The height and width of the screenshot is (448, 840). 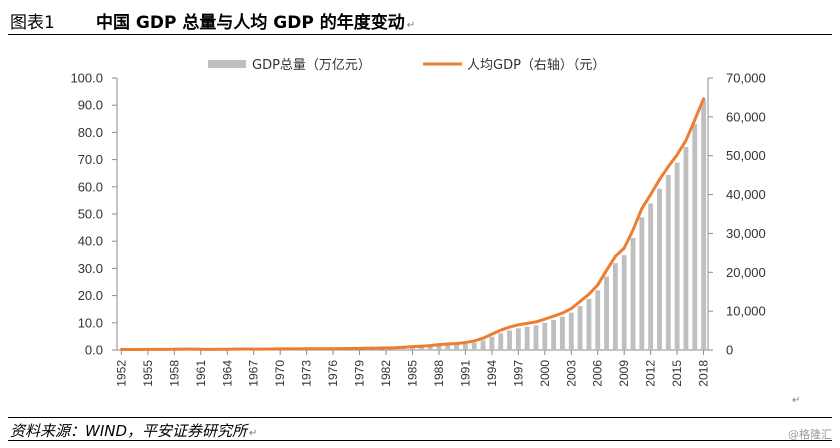 I want to click on left-axis-tick-label: 70.0, so click(x=90, y=159).